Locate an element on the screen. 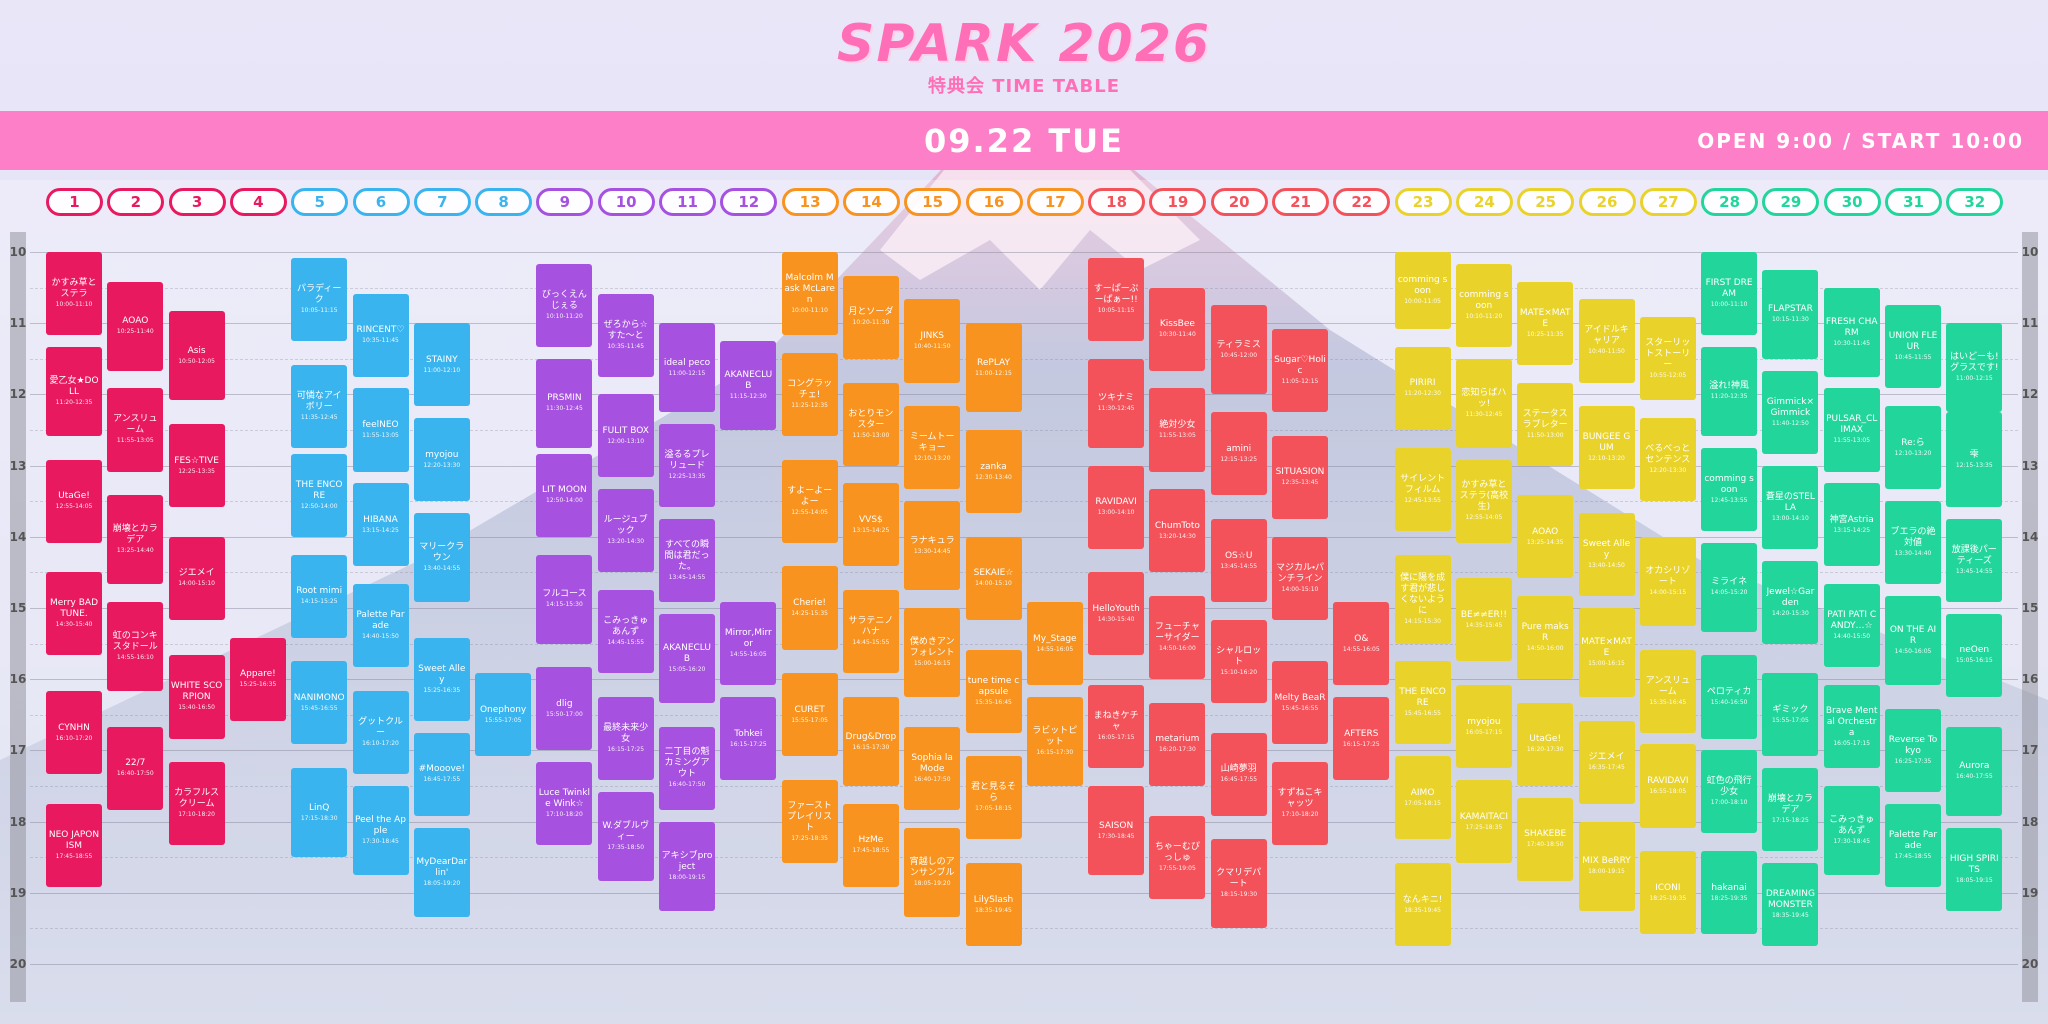 This screenshot has width=2048, height=1024. slot-time: 11:05-12:15 is located at coordinates (1300, 382).